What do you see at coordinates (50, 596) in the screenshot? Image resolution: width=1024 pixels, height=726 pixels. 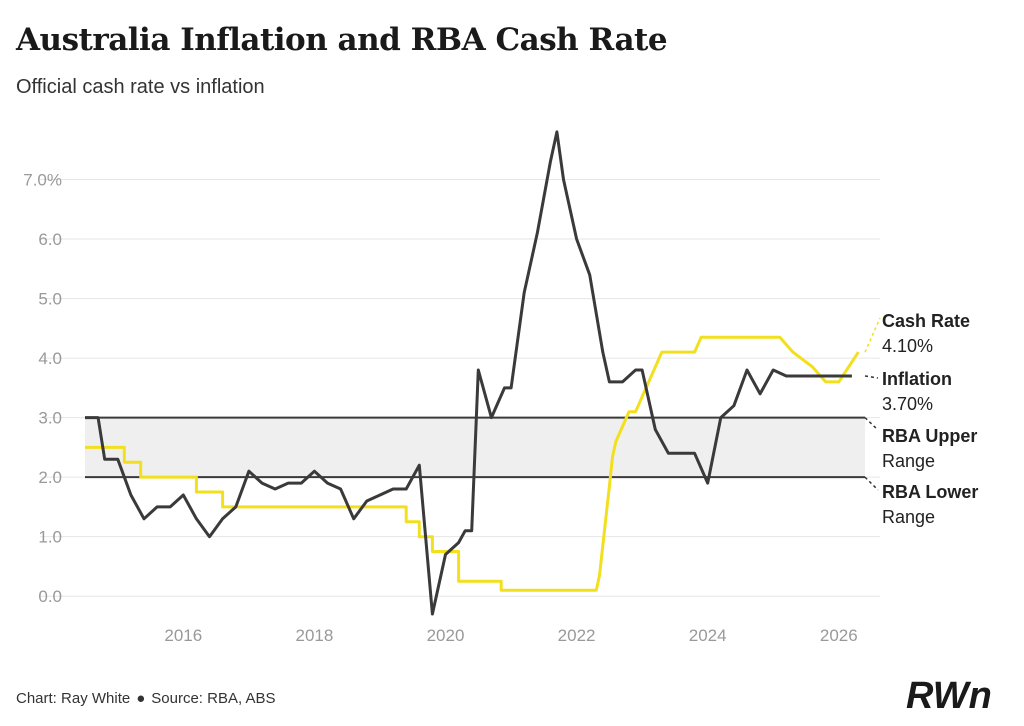 I see `y-tick-label: 0.0` at bounding box center [50, 596].